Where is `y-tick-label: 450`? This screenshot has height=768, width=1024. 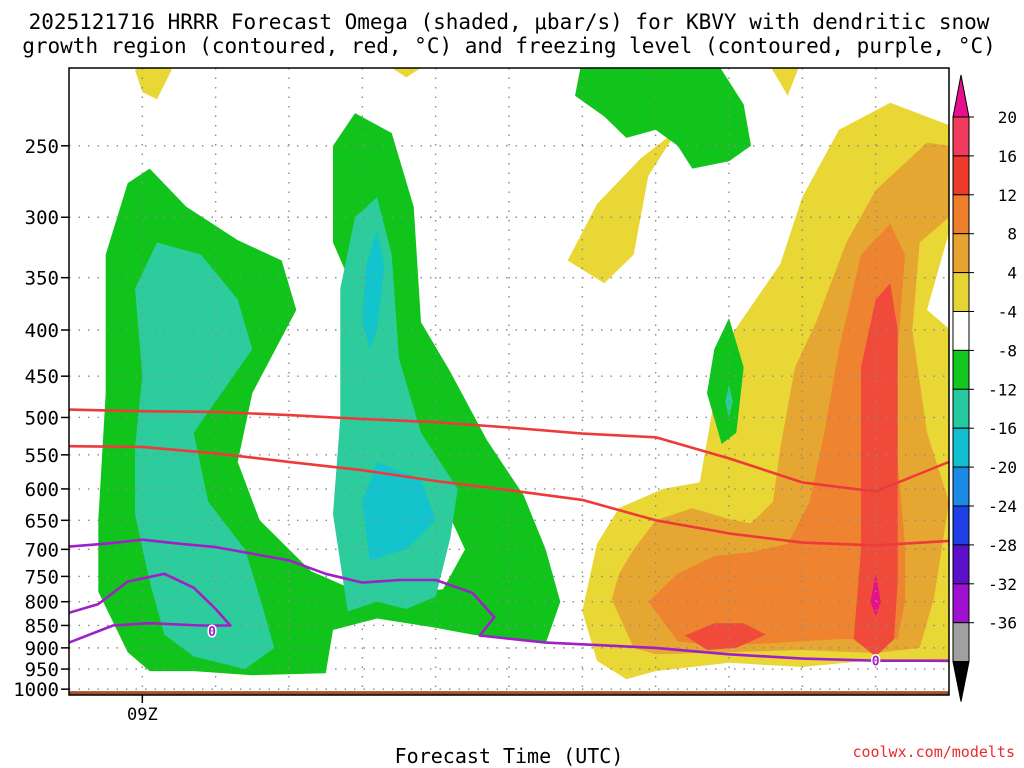
y-tick-label: 450 is located at coordinates (42, 377).